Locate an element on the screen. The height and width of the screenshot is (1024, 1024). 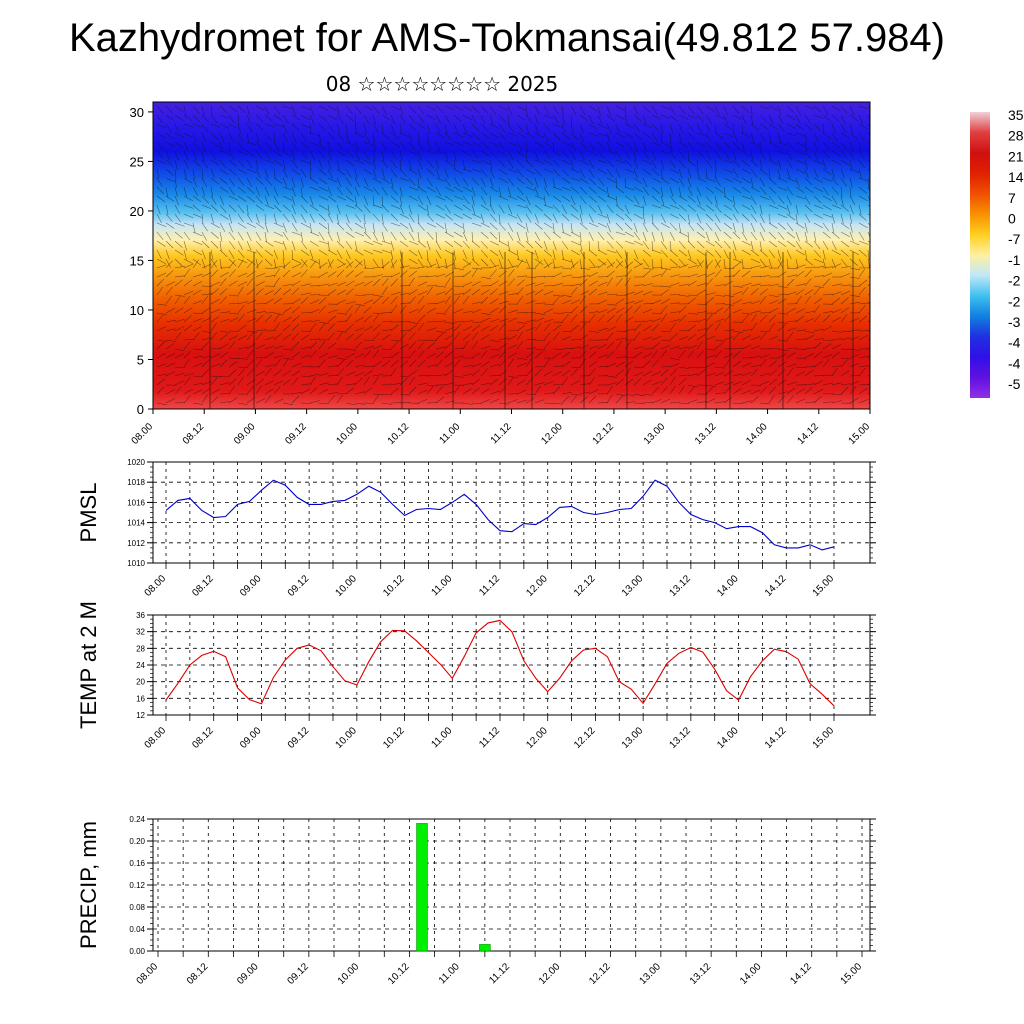
y-tick-label: 1018 is located at coordinates (136, 482).